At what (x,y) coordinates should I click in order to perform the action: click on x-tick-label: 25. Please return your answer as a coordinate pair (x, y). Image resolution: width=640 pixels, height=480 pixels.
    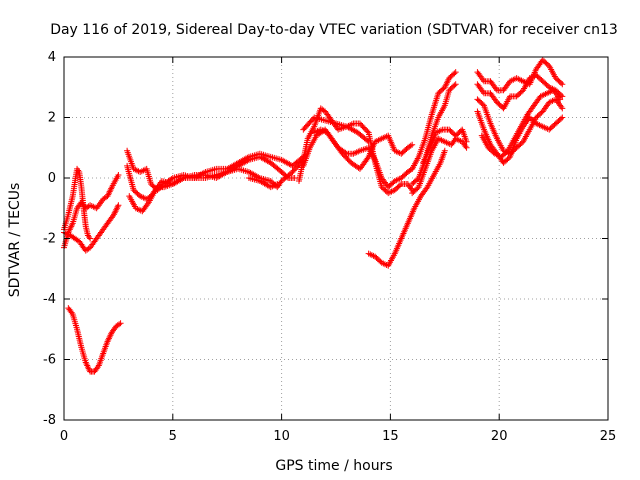
    Looking at the image, I should click on (608, 436).